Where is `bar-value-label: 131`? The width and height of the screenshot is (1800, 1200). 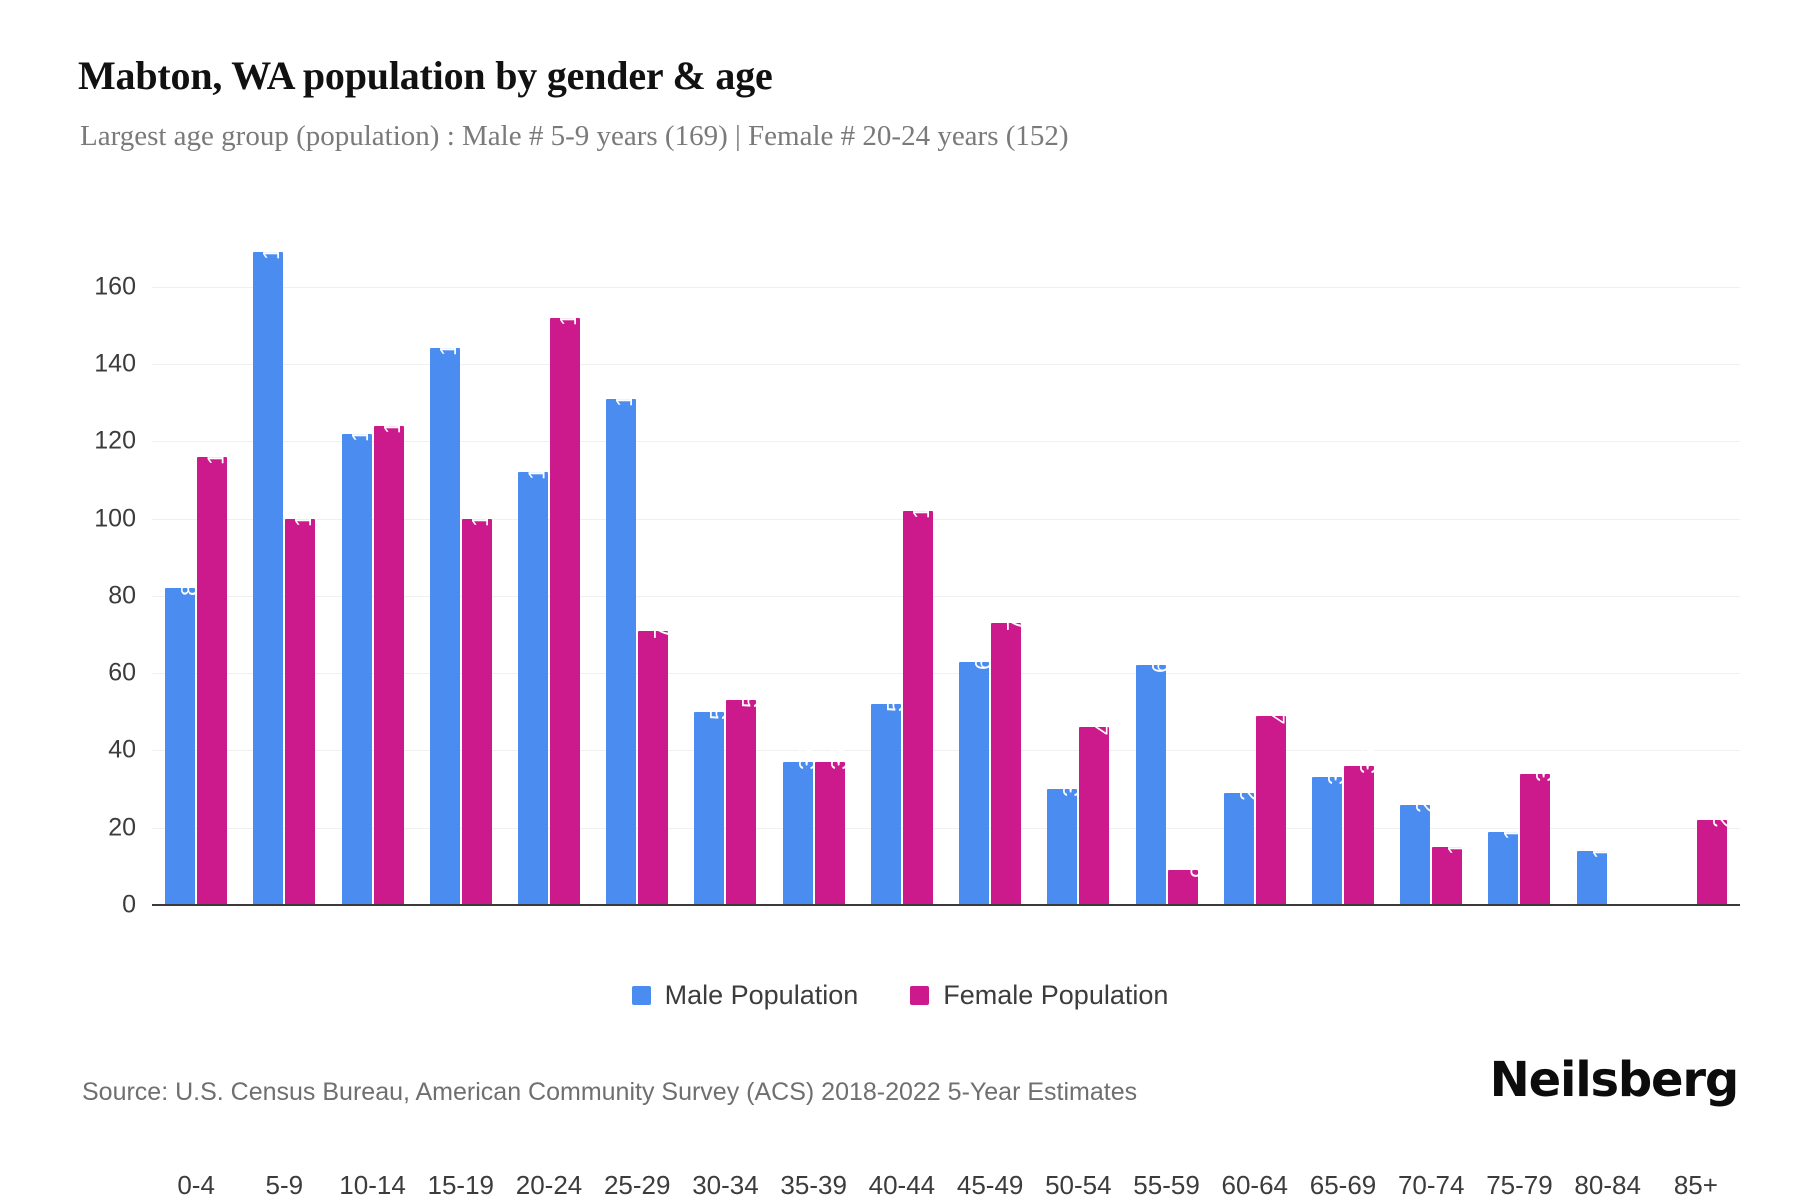
bar-value-label: 131 is located at coordinates (624, 387).